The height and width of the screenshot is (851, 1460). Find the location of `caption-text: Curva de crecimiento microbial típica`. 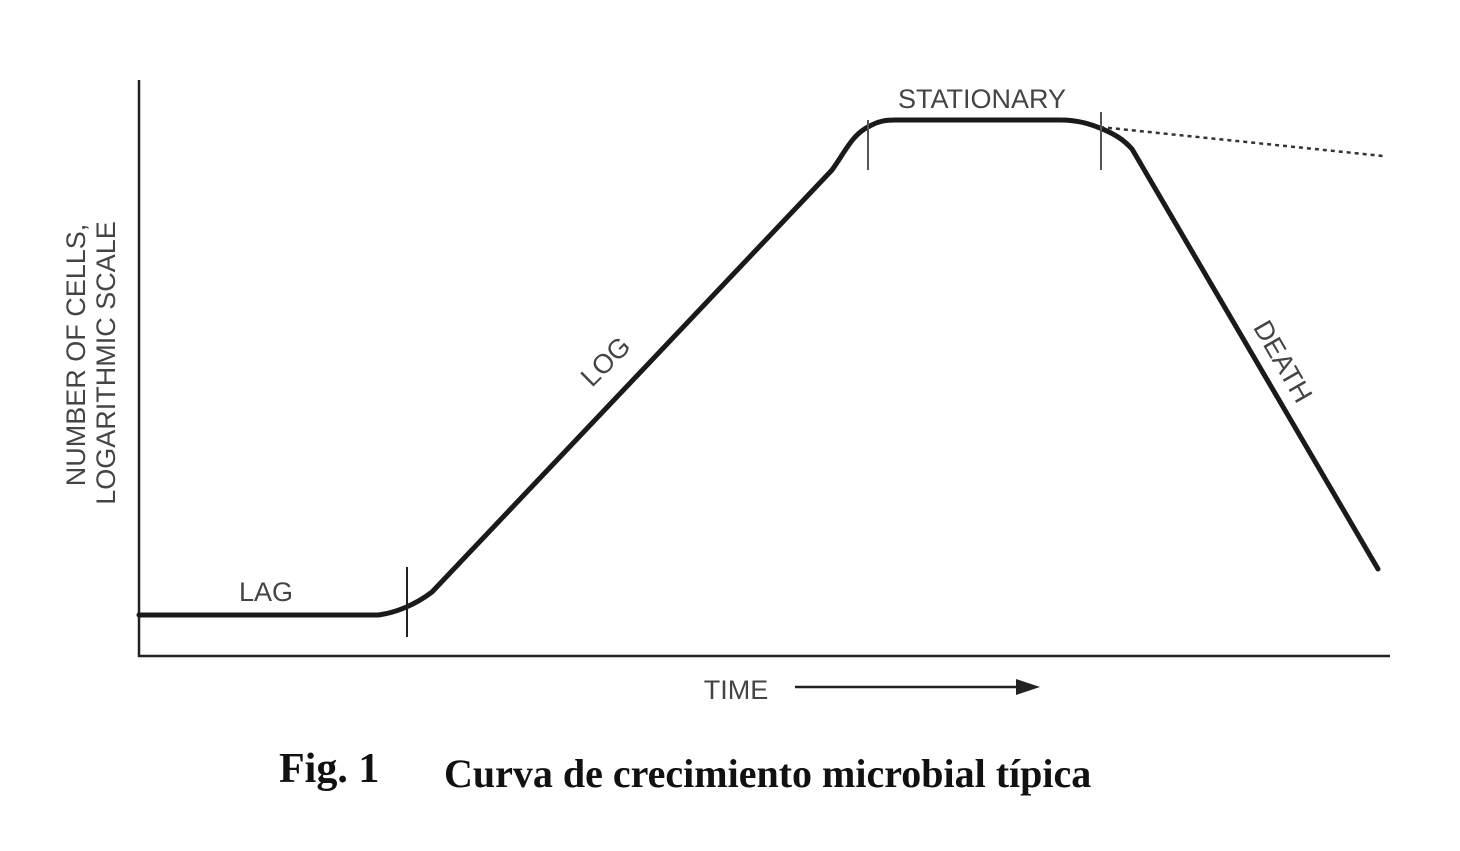

caption-text: Curva de crecimiento microbial típica is located at coordinates (767, 773).